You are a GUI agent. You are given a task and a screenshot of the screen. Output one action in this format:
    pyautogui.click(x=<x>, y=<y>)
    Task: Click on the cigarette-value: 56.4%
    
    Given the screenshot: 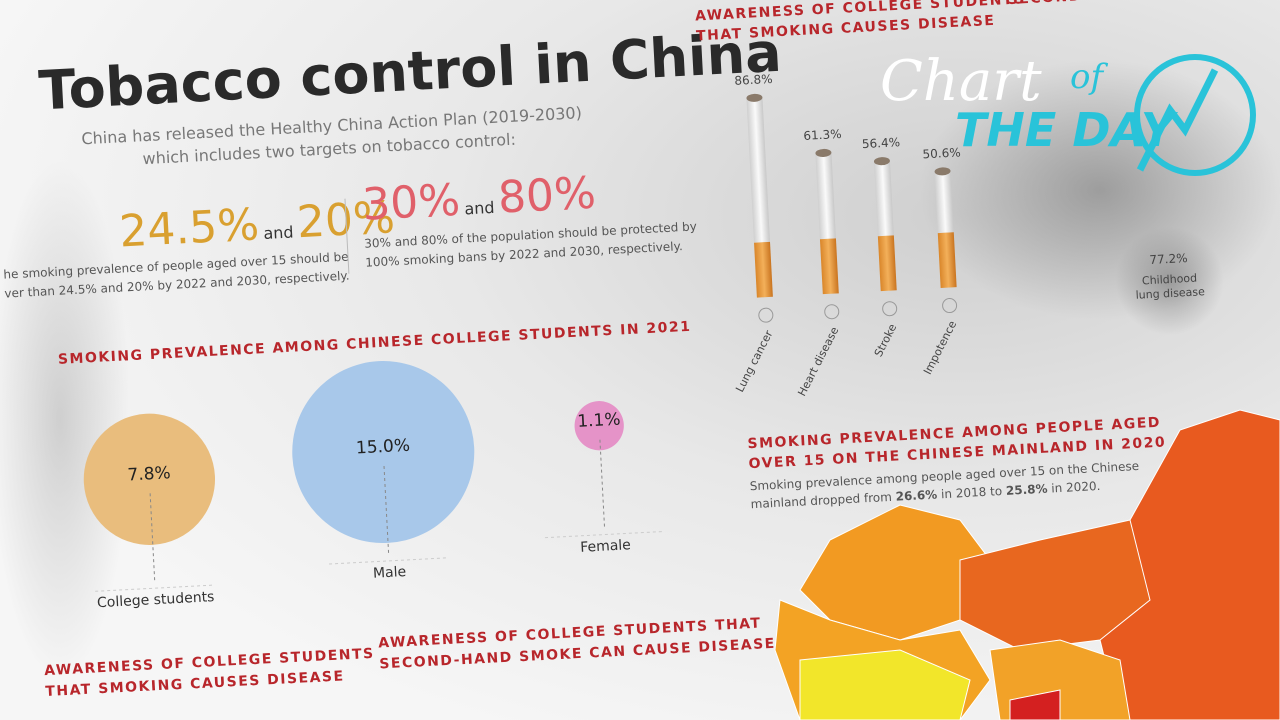 What is the action you would take?
    pyautogui.click(x=881, y=143)
    